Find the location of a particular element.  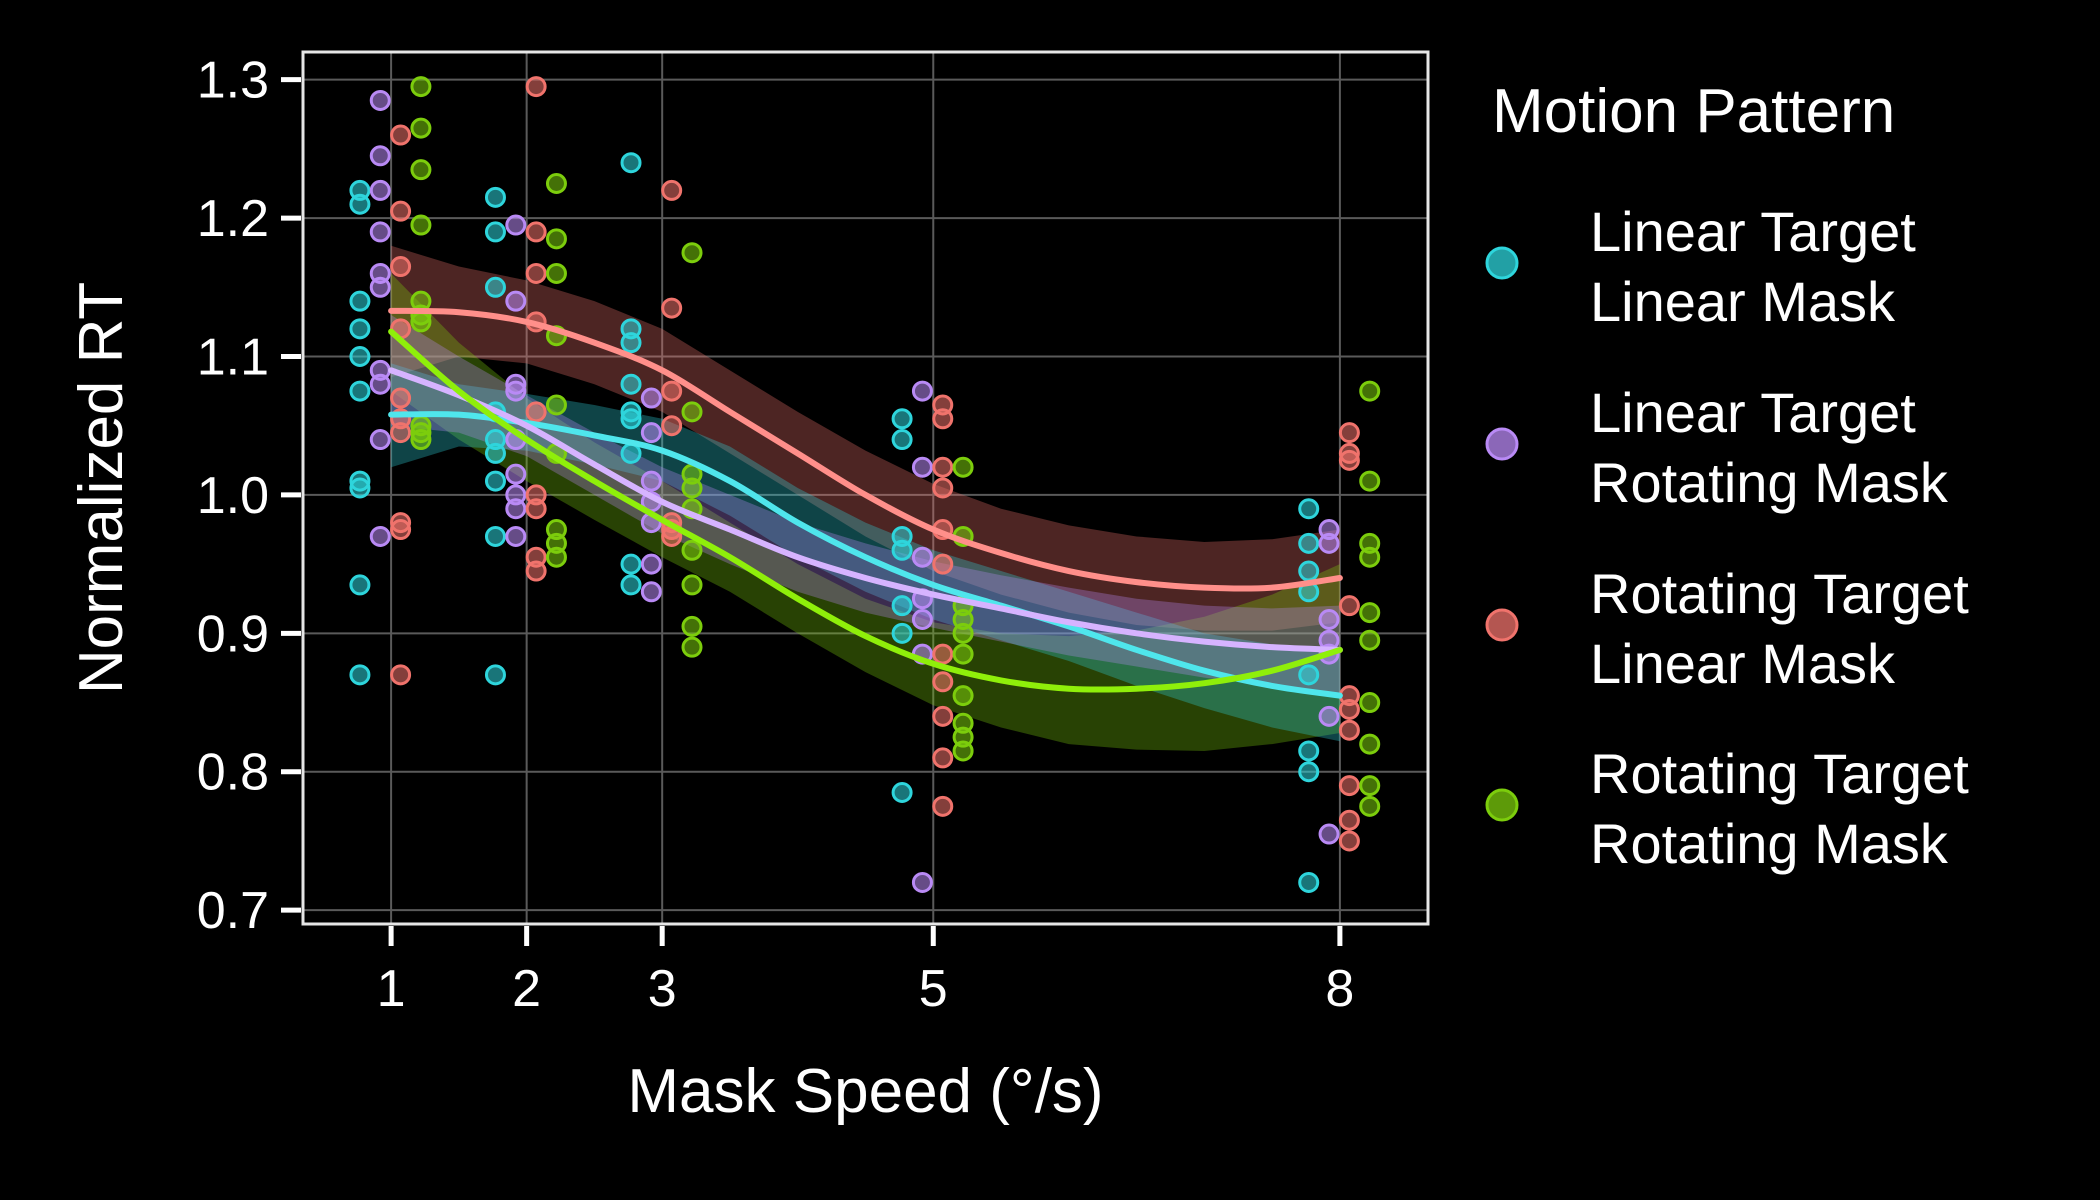

x-tick-label: 2 is located at coordinates (526, 989).